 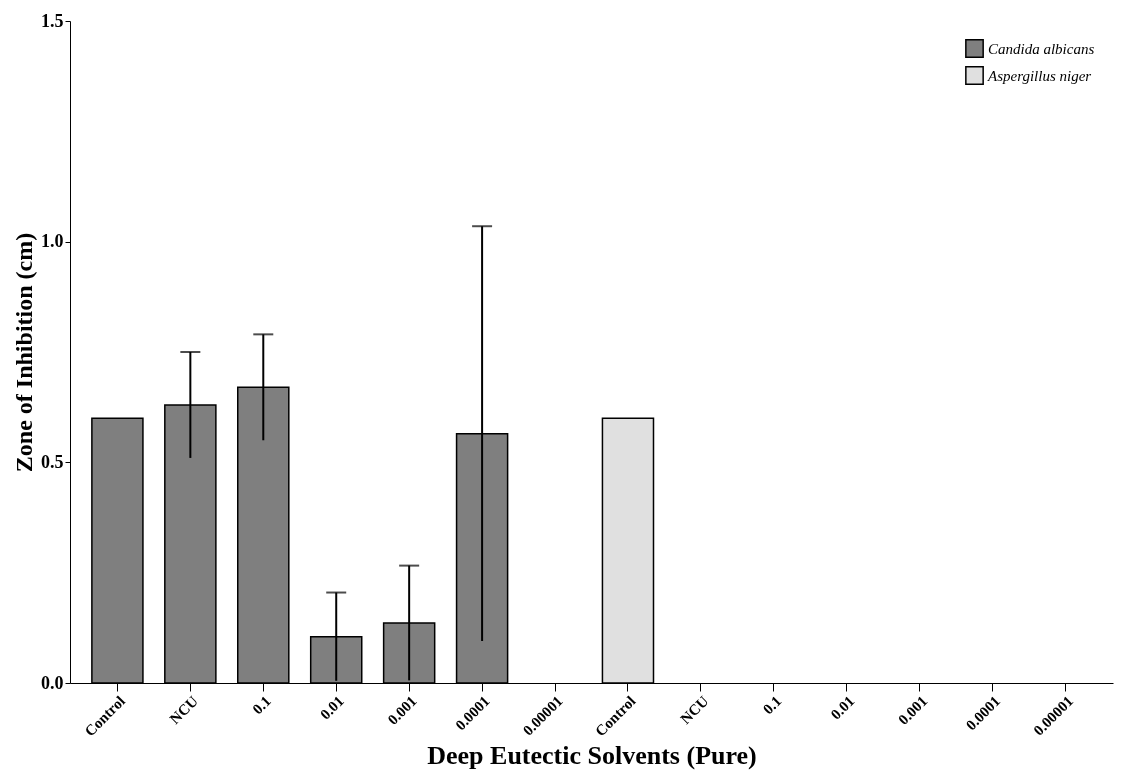 I want to click on legend-label: Candida albicans, so click(x=1041, y=48).